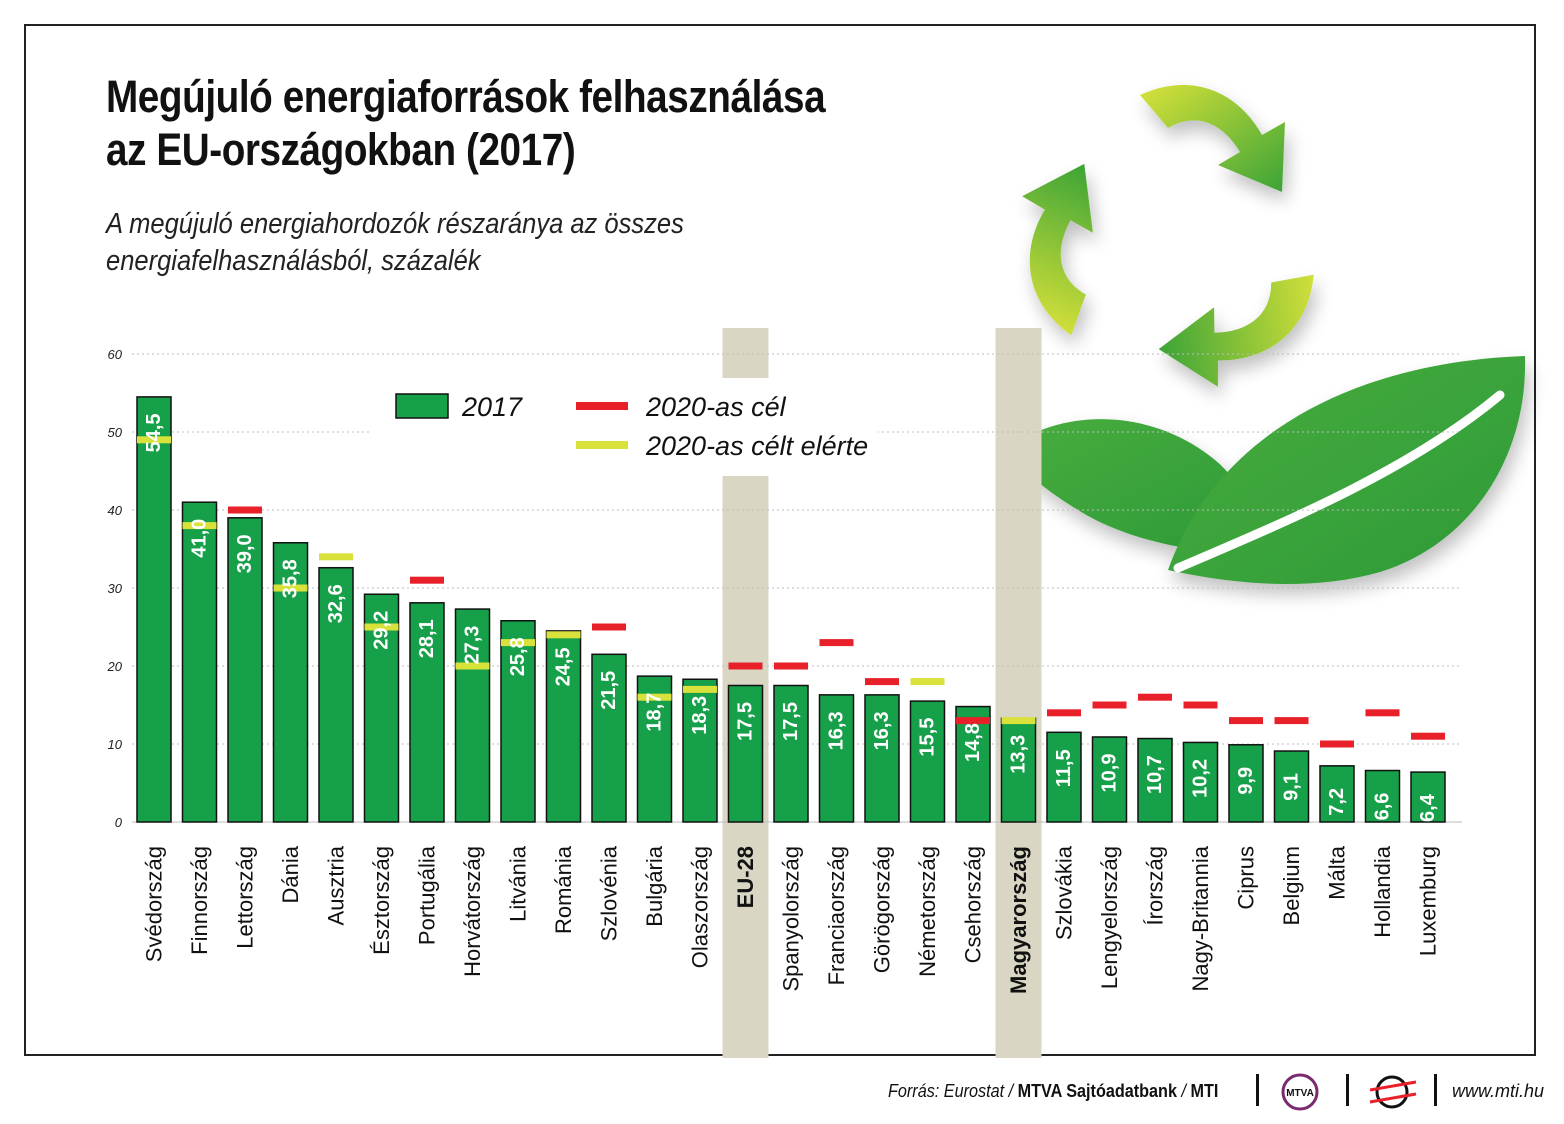  What do you see at coordinates (745, 877) in the screenshot?
I see `x-category-label: EU-28` at bounding box center [745, 877].